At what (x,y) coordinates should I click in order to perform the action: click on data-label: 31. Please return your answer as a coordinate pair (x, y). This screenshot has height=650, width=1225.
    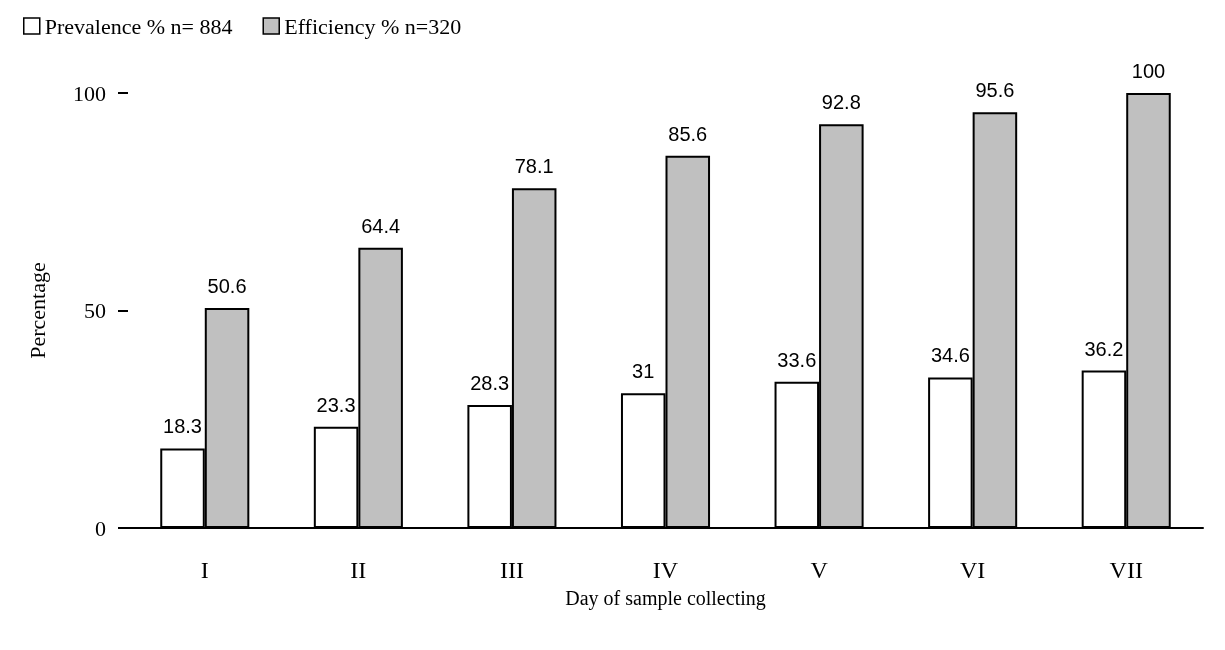
    Looking at the image, I should click on (643, 371).